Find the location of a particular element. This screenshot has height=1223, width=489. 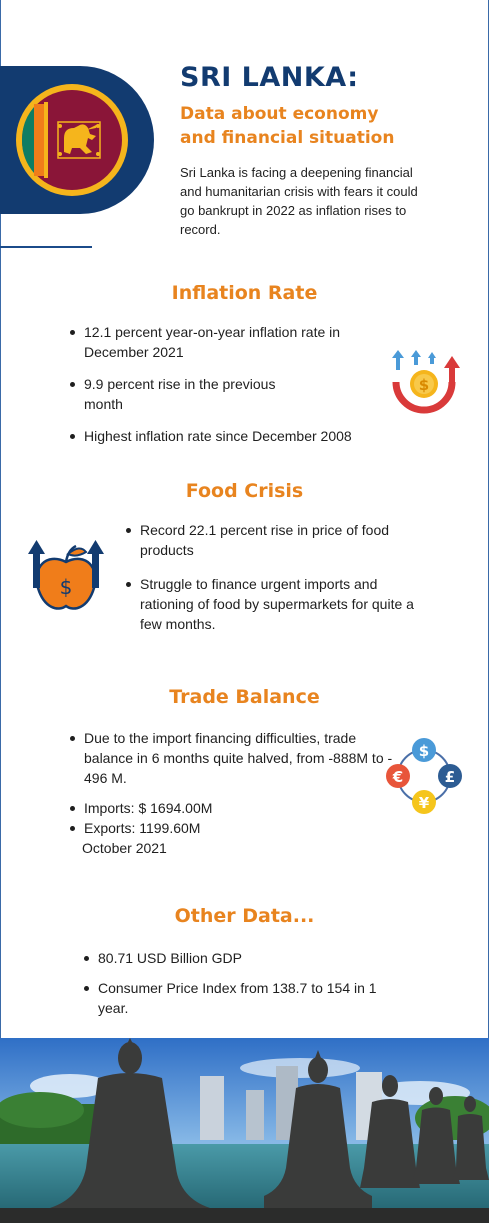

coin-arrows-icon: $ is located at coordinates (424, 386).